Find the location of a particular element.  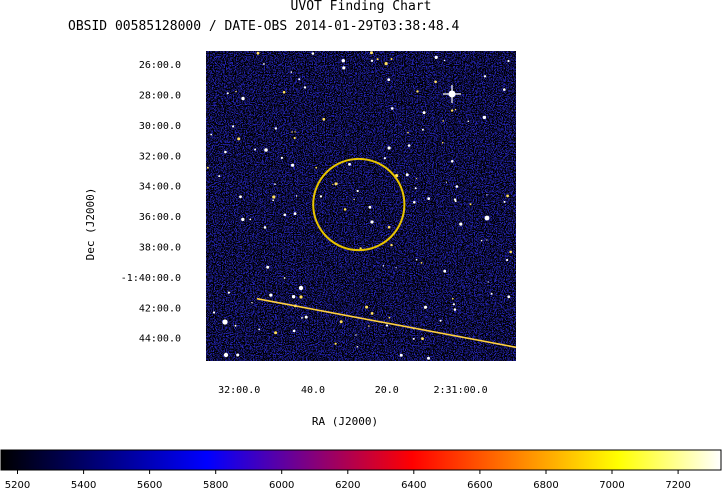

x-axis-label: RA (J2000) is located at coordinates (345, 421).